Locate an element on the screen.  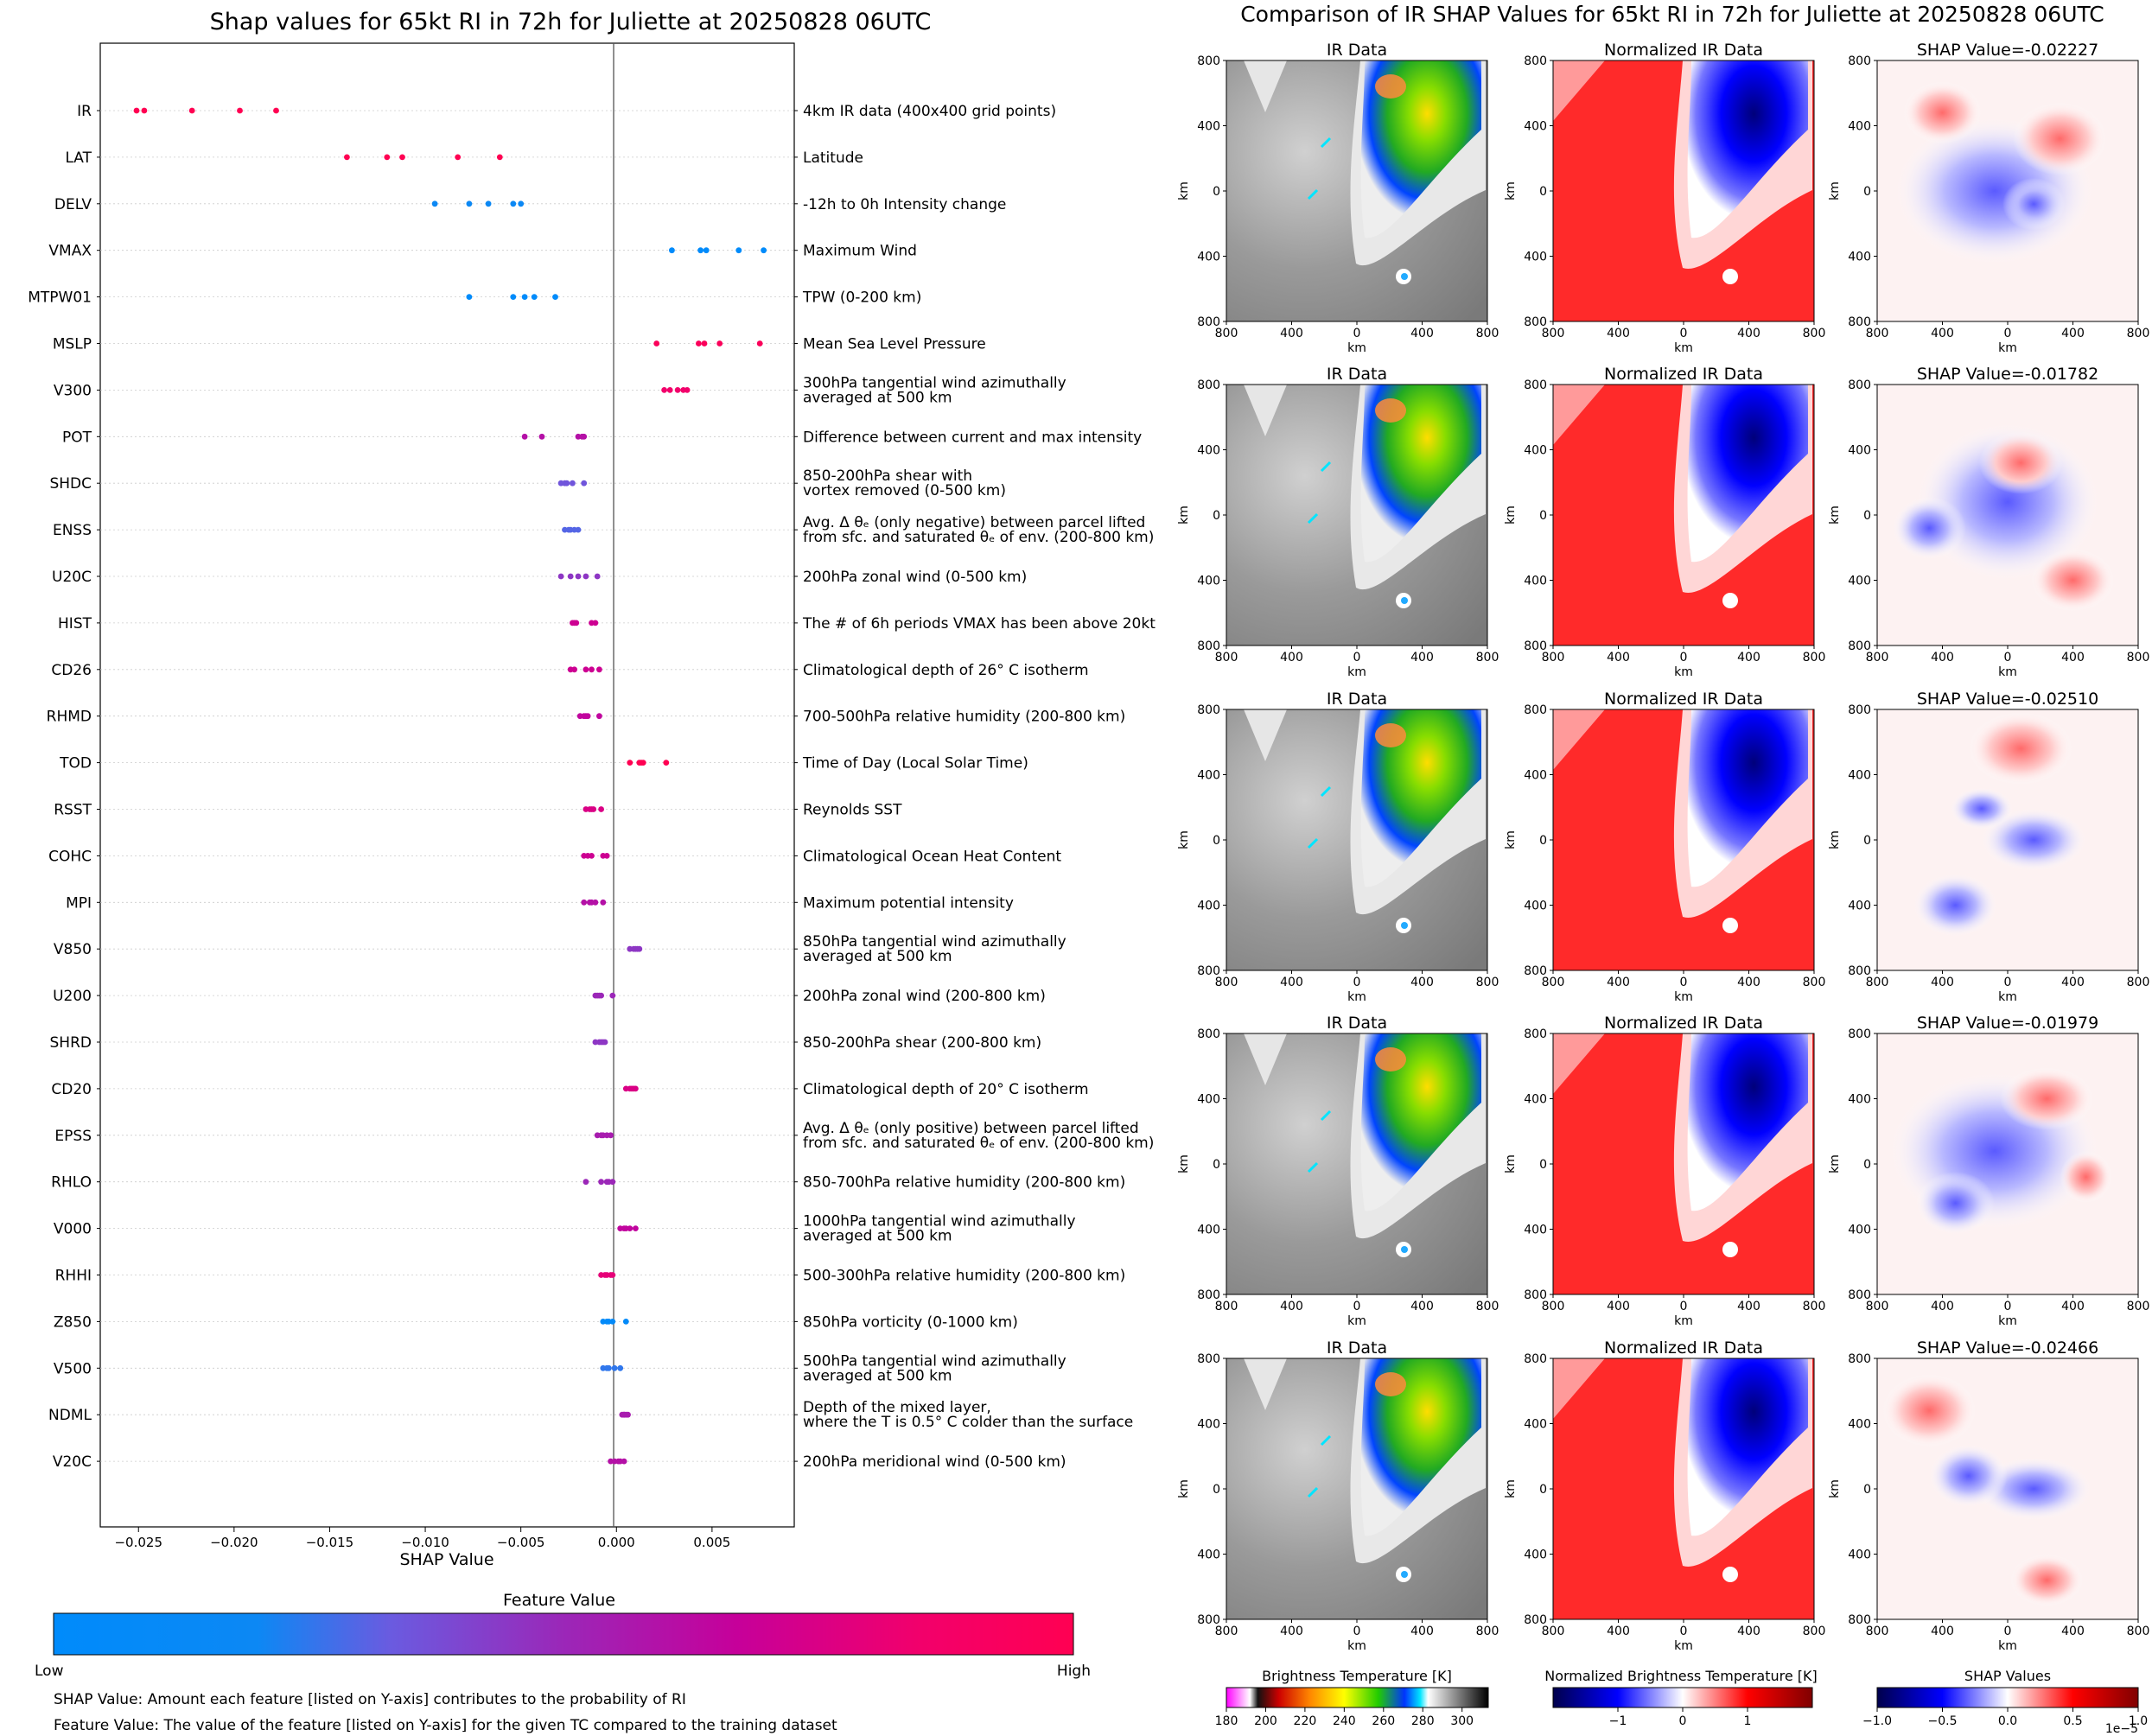
x-axis-label: SHAP Value is located at coordinates (446, 1559).